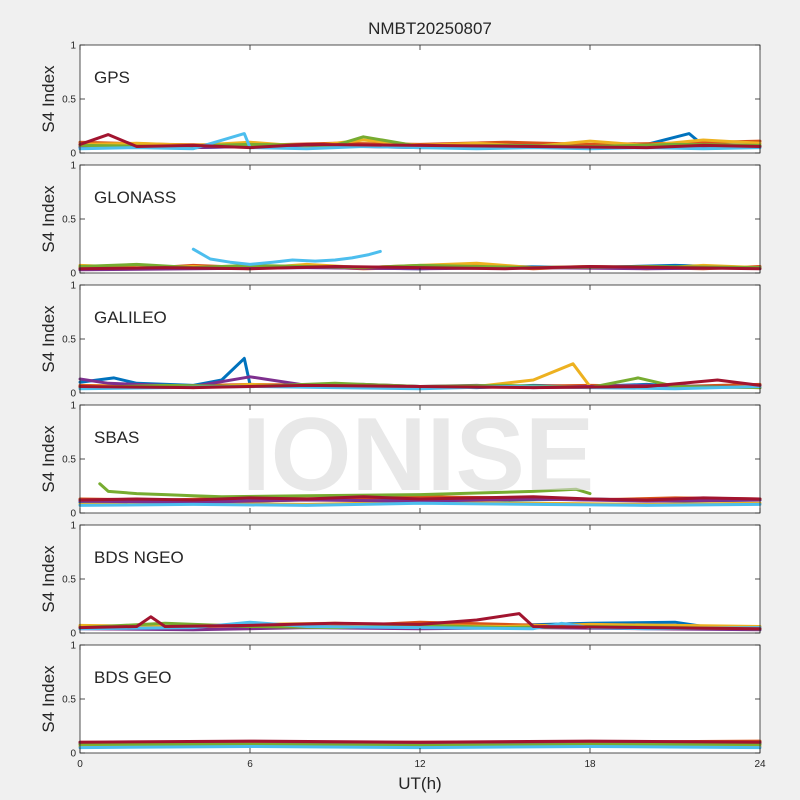 Image resolution: width=800 pixels, height=800 pixels. Describe the element at coordinates (430, 28) in the screenshot. I see `figure-title: NMBT20250807` at that location.